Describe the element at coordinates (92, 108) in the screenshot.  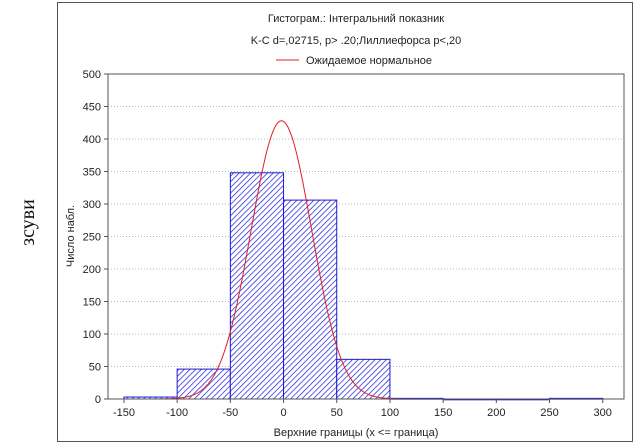
I see `y-tick-label: 450` at that location.